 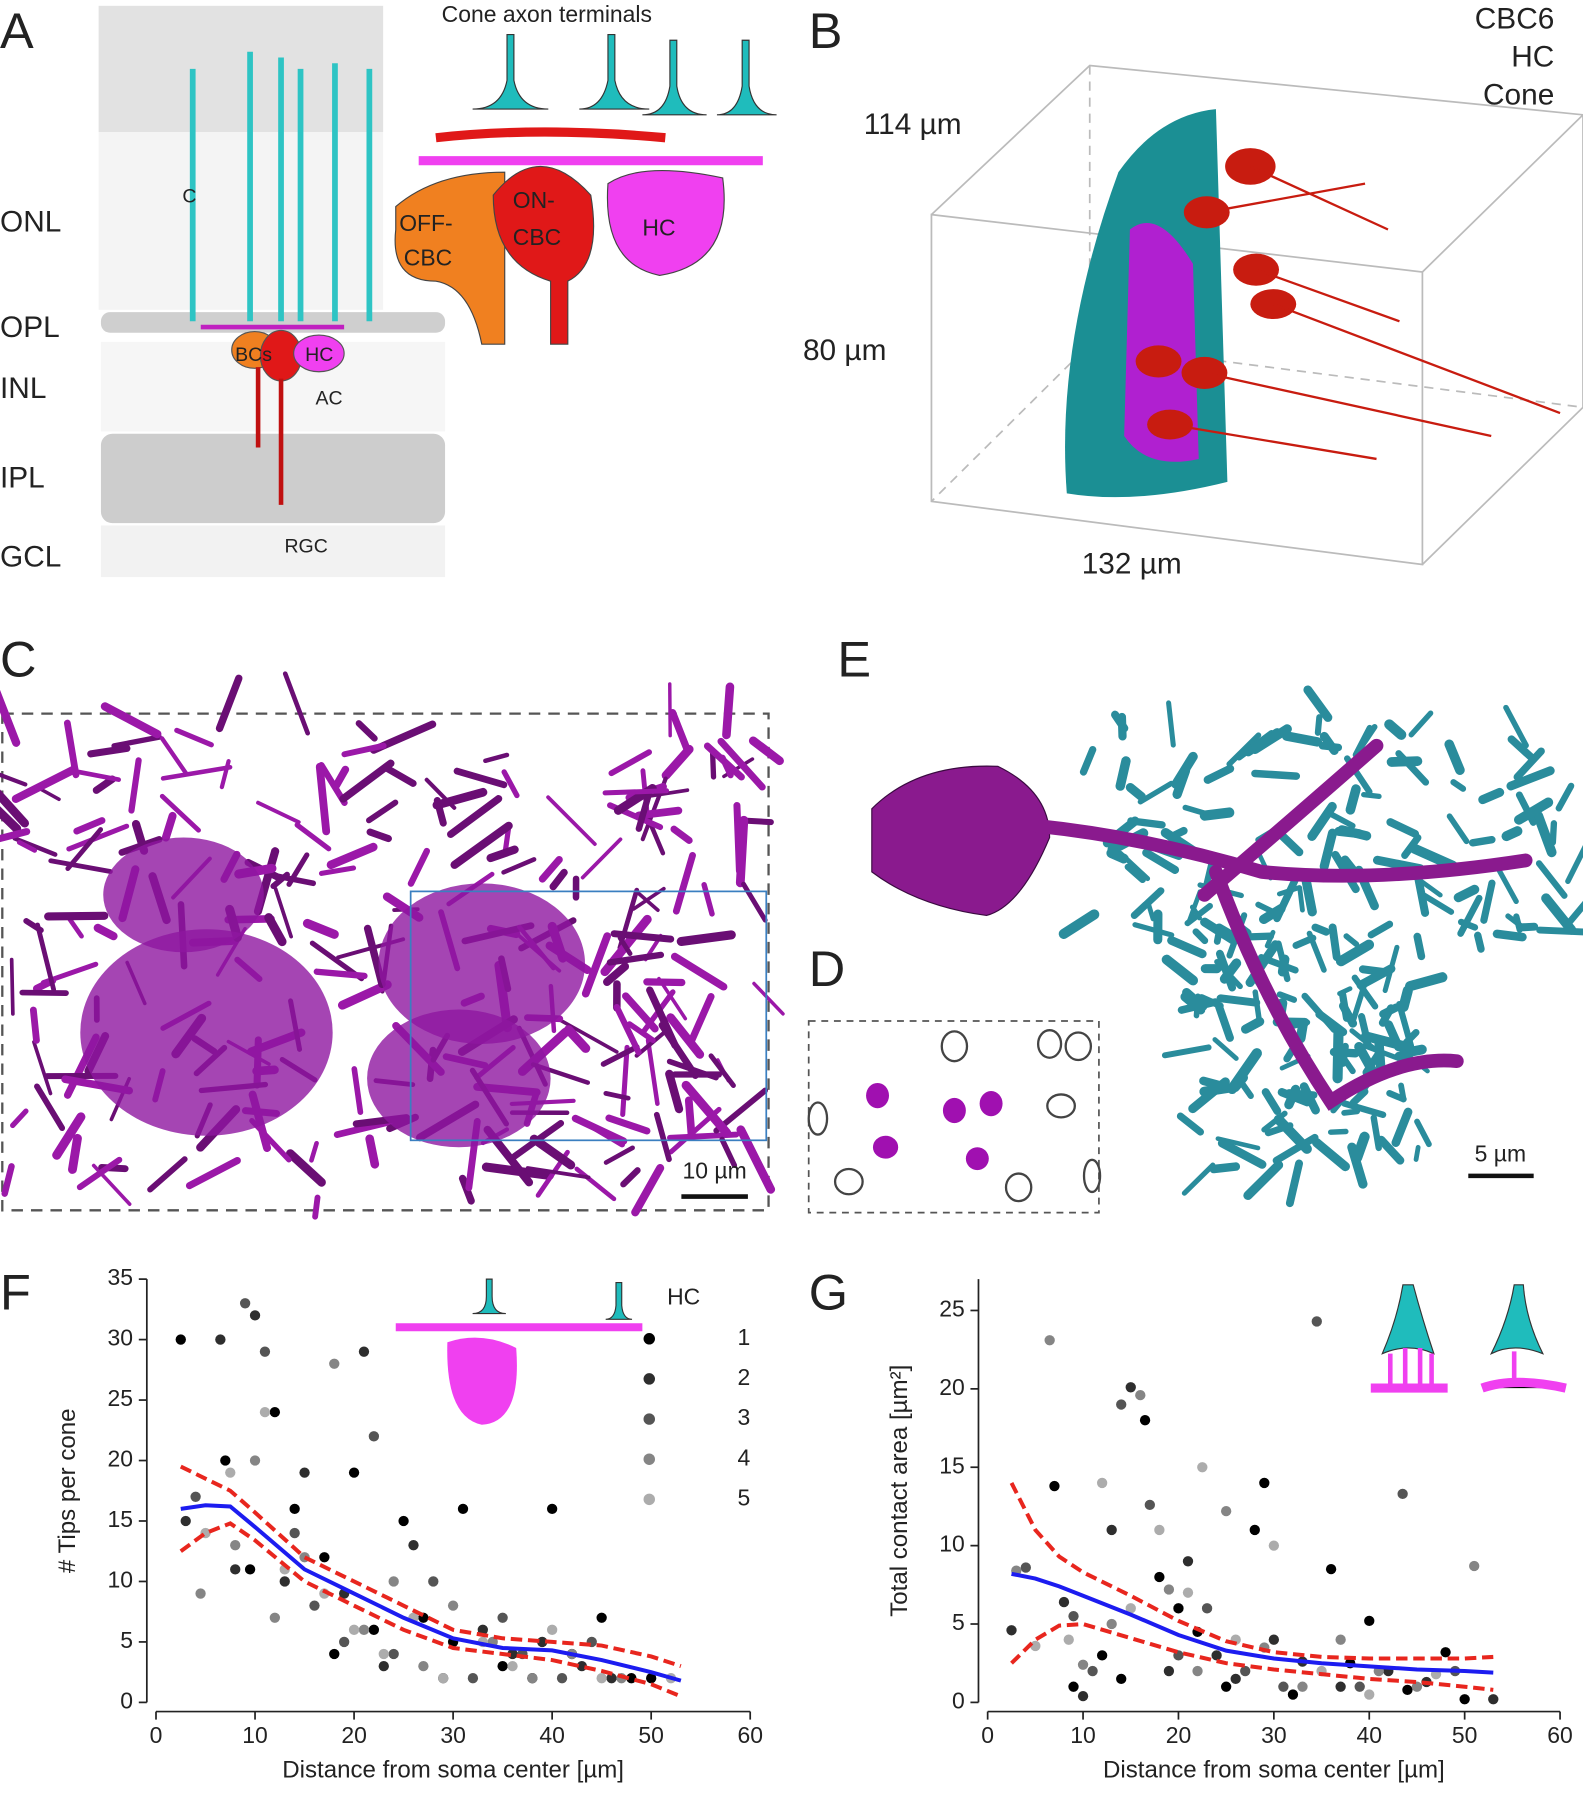 What do you see at coordinates (241, 69) in the screenshot?
I see `outer-segments` at bounding box center [241, 69].